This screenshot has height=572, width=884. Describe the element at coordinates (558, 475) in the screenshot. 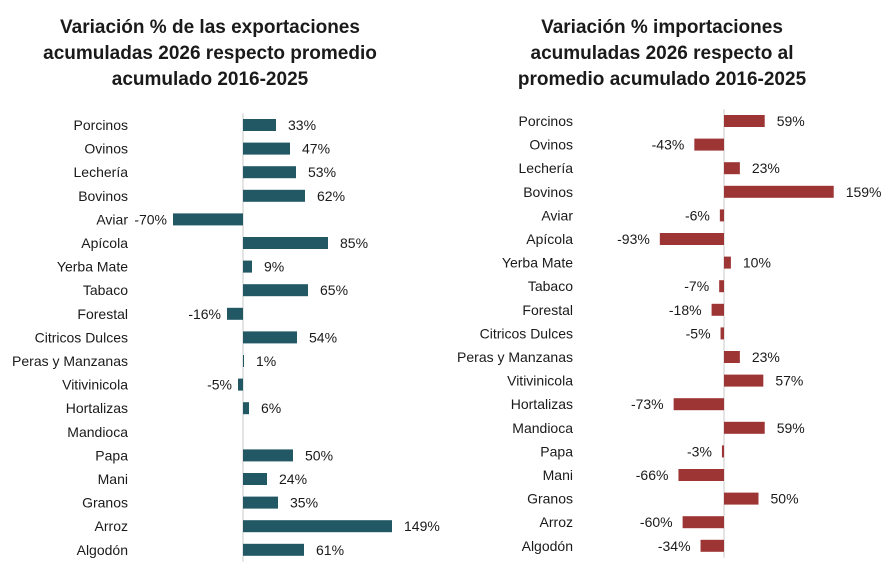

I see `imports-category-label: Mani` at that location.